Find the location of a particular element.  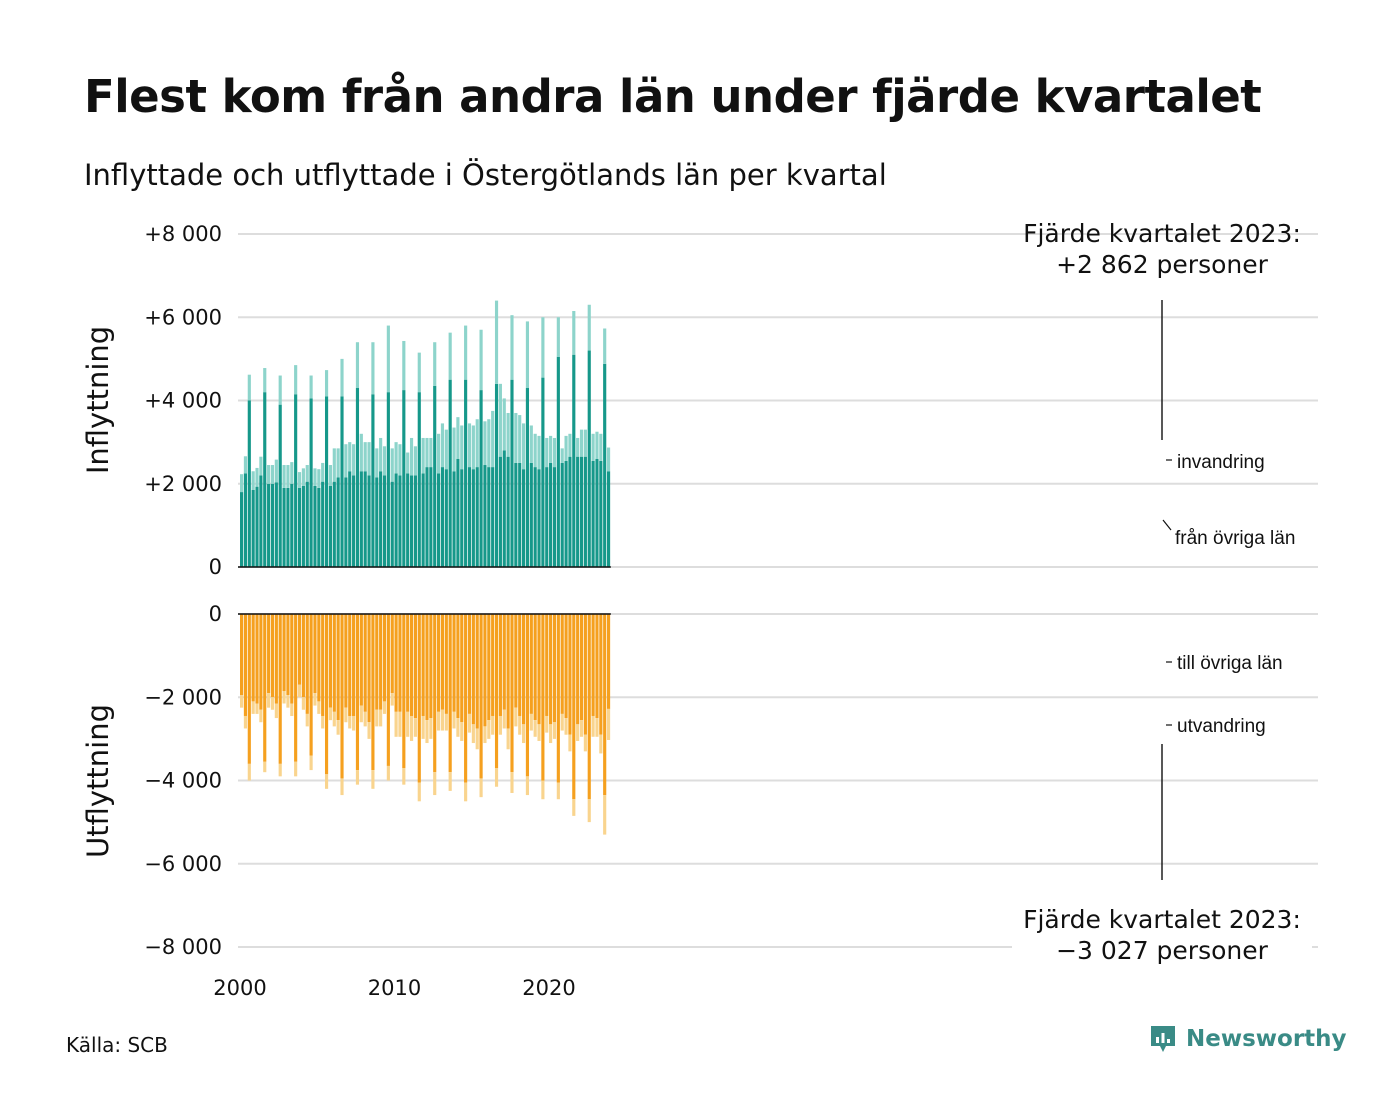

y-label-inflyttning: Inflyttning is located at coordinates (98, 400).